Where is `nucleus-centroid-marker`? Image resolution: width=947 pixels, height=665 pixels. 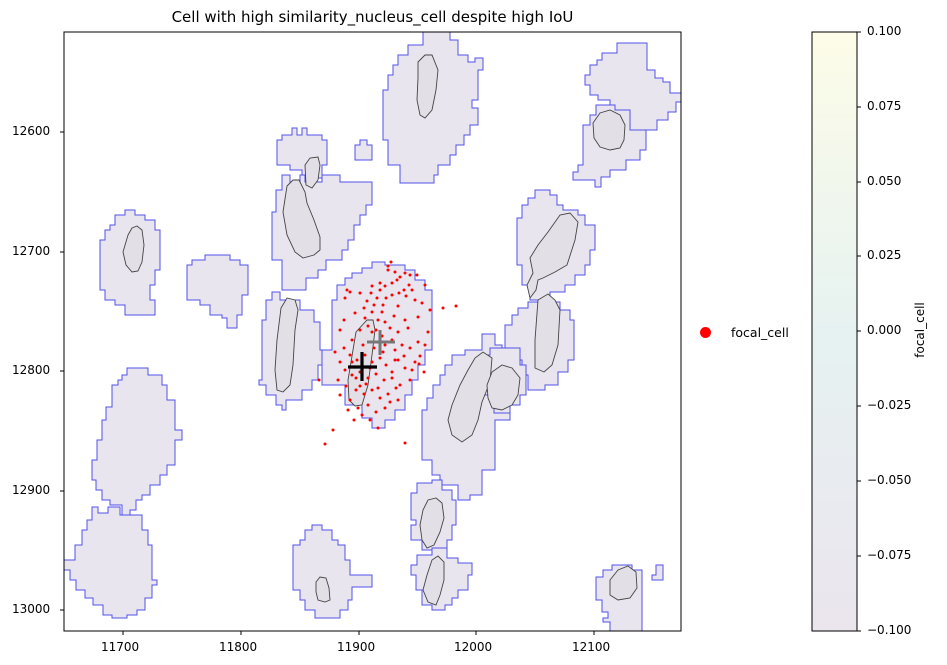
nucleus-centroid-marker is located at coordinates (381, 342).